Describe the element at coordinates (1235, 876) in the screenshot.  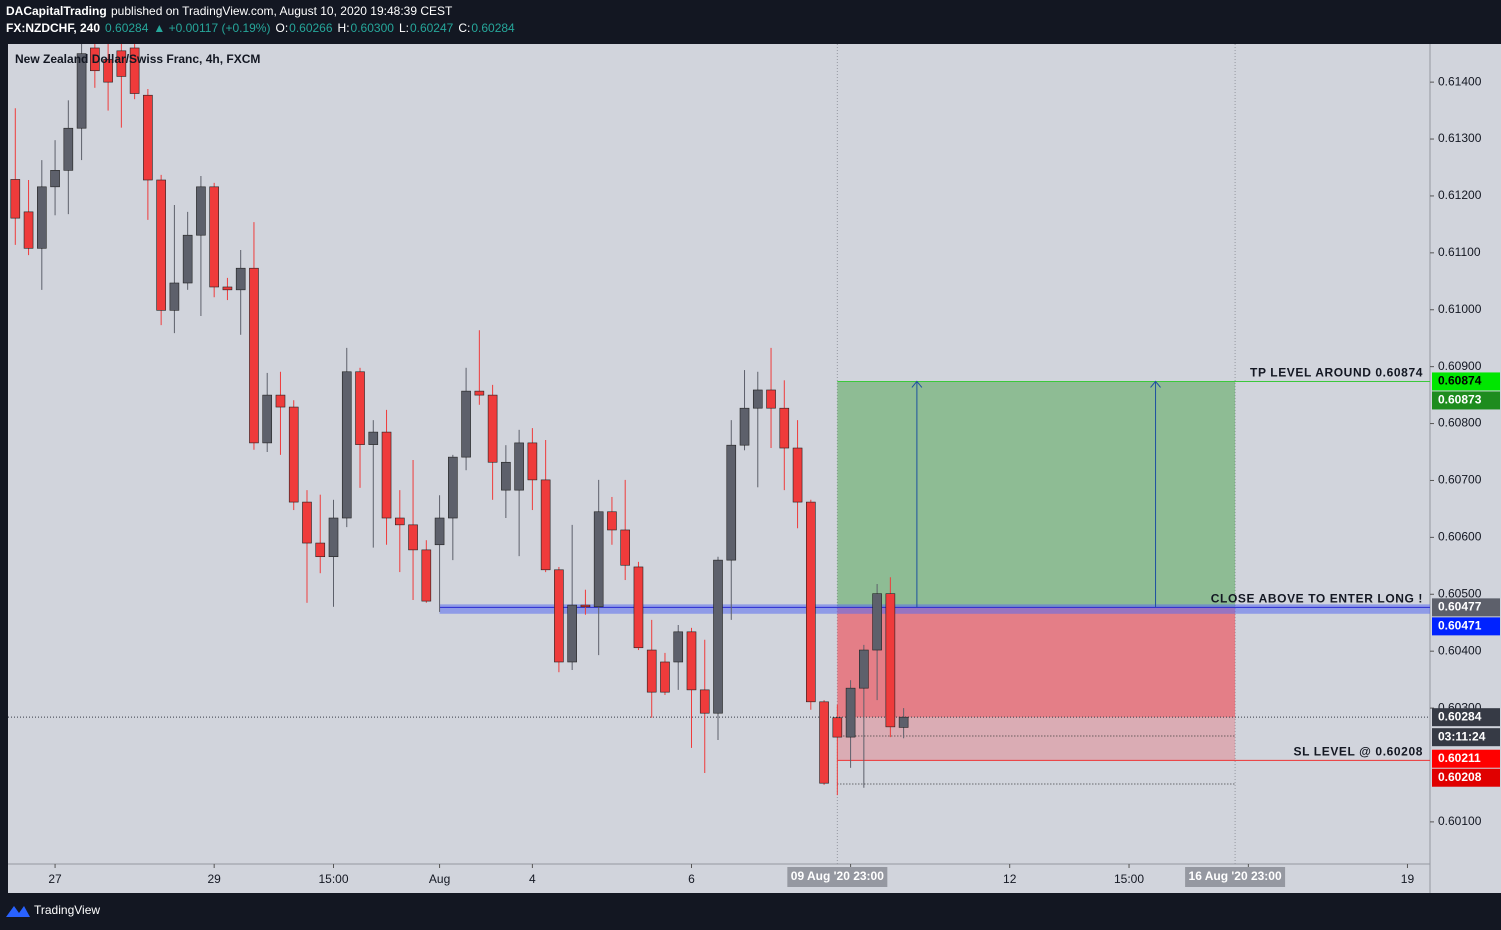
I see `time-label: 16 Aug '20 23:00` at that location.